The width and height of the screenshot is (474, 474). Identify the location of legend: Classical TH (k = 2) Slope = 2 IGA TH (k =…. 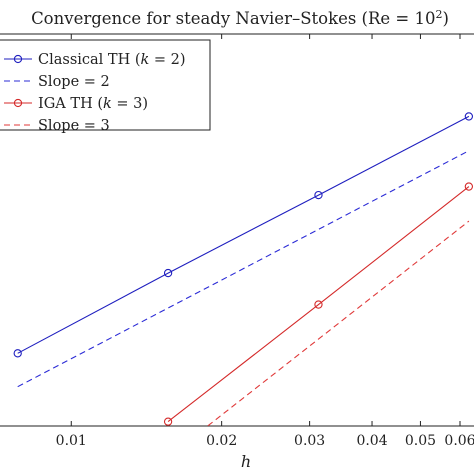
(105, 86).